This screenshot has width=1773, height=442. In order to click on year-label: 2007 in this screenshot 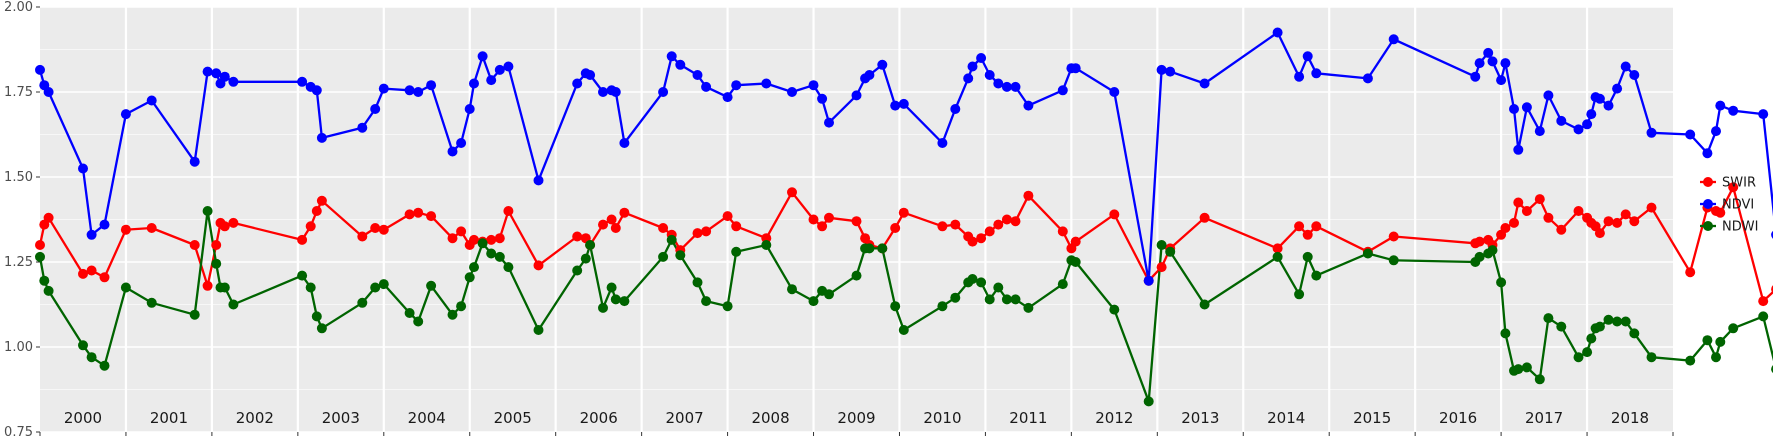, I will do `click(685, 418)`.